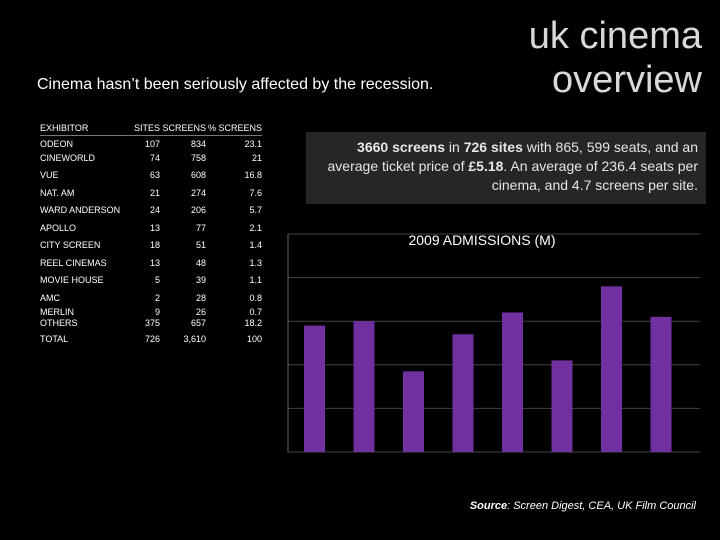 The width and height of the screenshot is (720, 540). I want to click on table-row: OTHERS 375 657 18.2, so click(151, 323).